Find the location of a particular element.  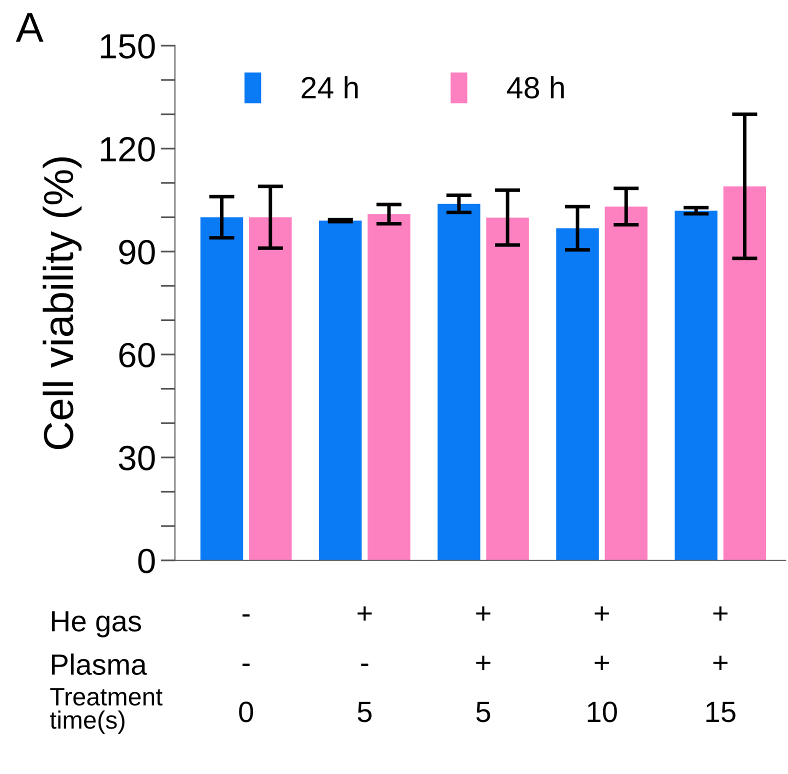

category-label: + - 5 is located at coordinates (365, 664).